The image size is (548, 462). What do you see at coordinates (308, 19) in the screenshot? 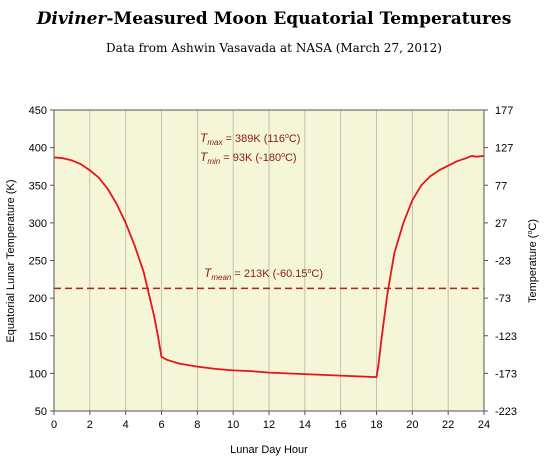
I see `chart-title-rest: -Measured Moon Equatorial Temperatures` at bounding box center [308, 19].